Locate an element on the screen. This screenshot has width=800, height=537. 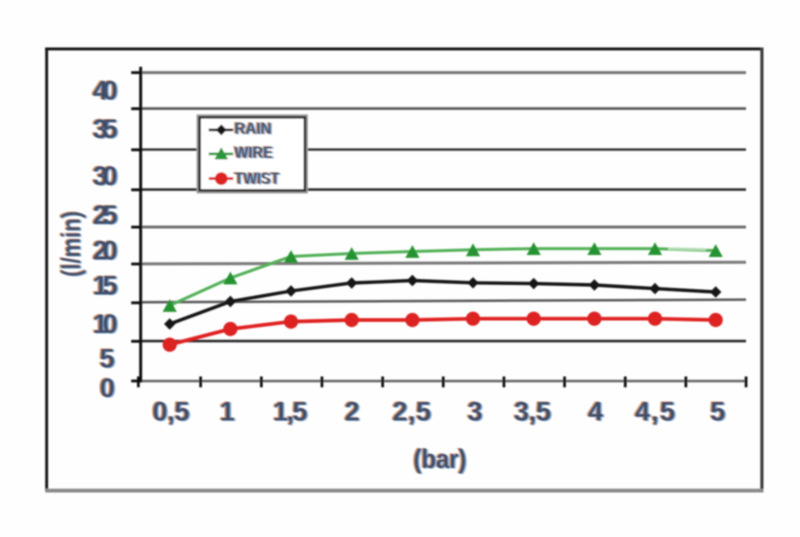
svg-text: 40 is located at coordinates (105, 91).